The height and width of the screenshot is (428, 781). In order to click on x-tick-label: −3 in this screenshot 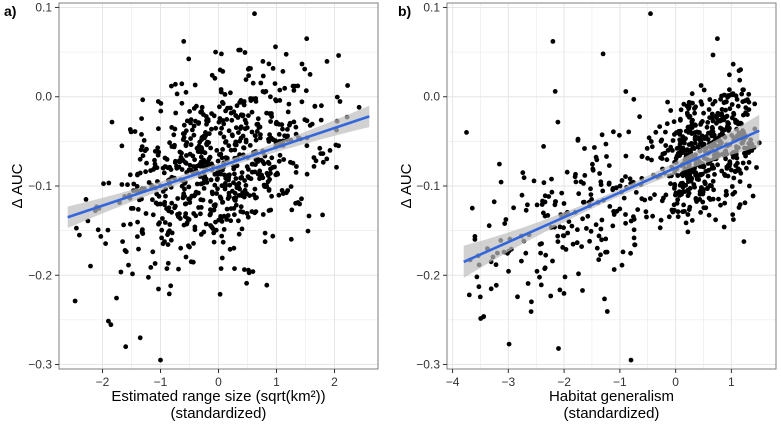, I will do `click(508, 382)`.